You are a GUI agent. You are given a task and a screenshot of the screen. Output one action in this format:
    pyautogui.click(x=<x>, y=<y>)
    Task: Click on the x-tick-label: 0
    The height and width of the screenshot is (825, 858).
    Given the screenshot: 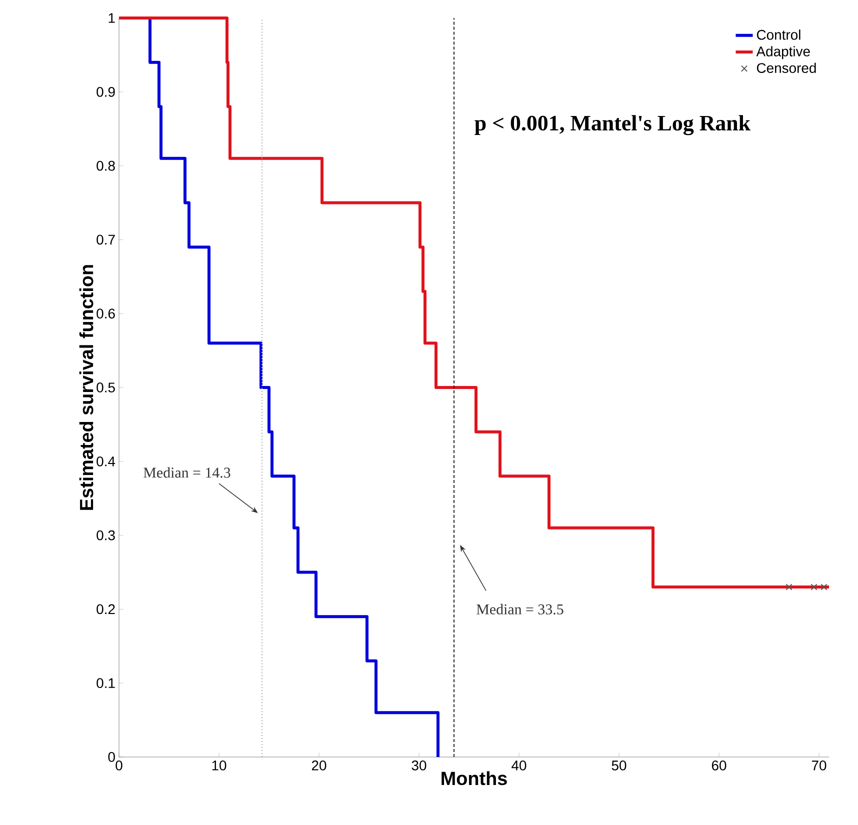 What is the action you would take?
    pyautogui.click(x=119, y=765)
    